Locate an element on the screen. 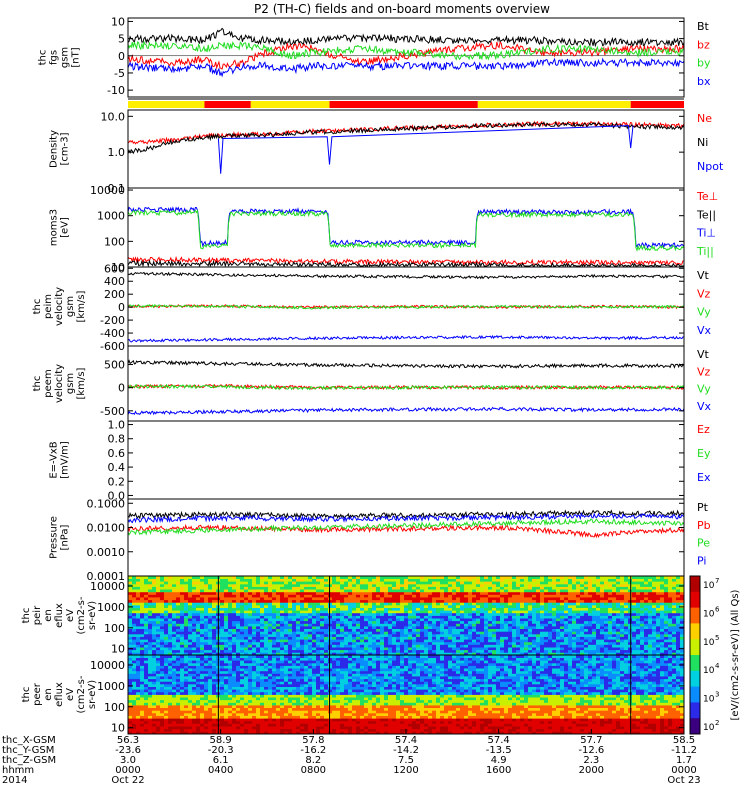  peim_velocity-series-Vt is located at coordinates (406, 276).